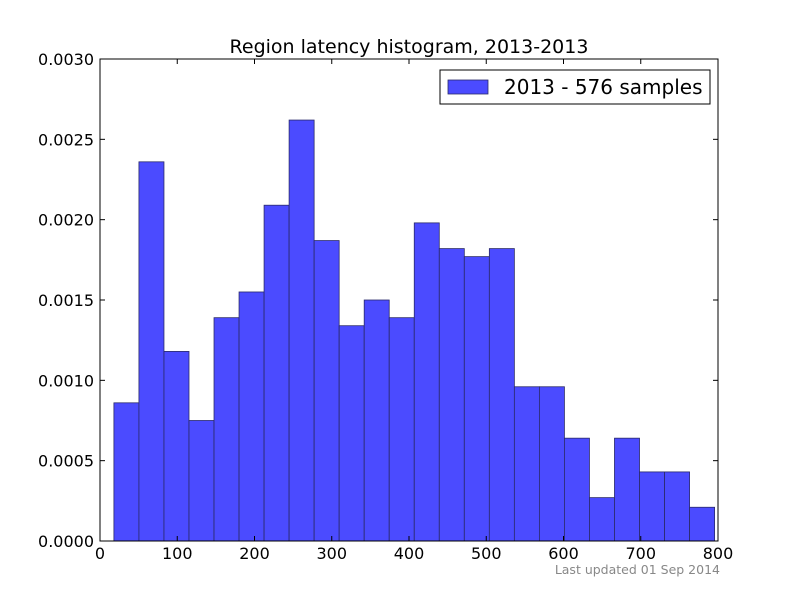 Image resolution: width=800 pixels, height=600 pixels. Describe the element at coordinates (603, 87) in the screenshot. I see `legend-label: 2013 - 576 samples` at that location.